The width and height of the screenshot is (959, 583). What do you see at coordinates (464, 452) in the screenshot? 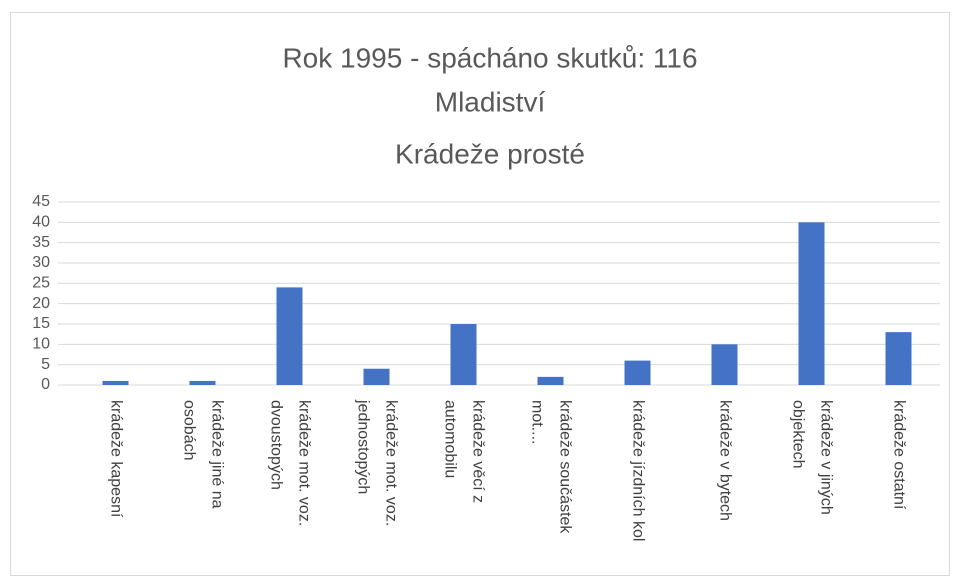
I see `x-tick-label: krádeže věcí z automobilu` at bounding box center [464, 452].